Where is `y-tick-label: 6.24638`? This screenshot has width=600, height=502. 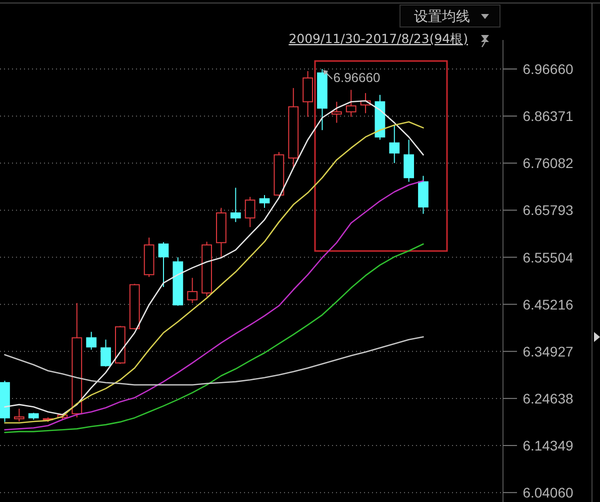 y-tick-label: 6.24638 is located at coordinates (548, 398).